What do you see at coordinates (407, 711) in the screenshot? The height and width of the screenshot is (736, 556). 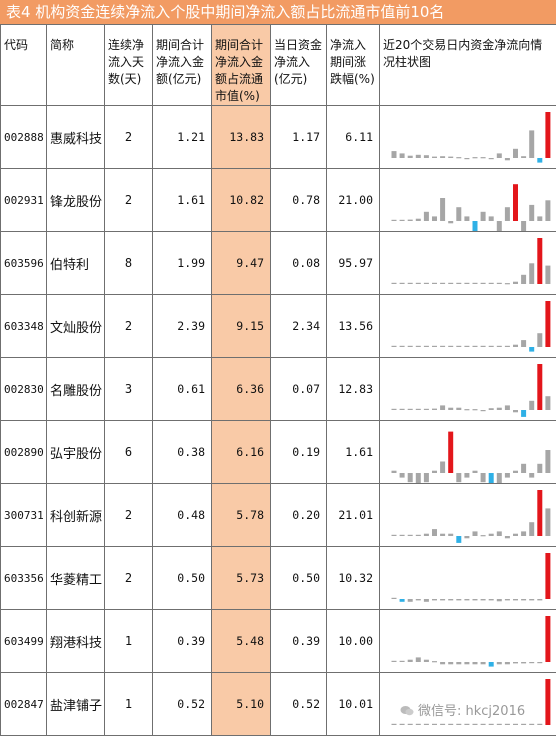 I see `wechat-icon` at bounding box center [407, 711].